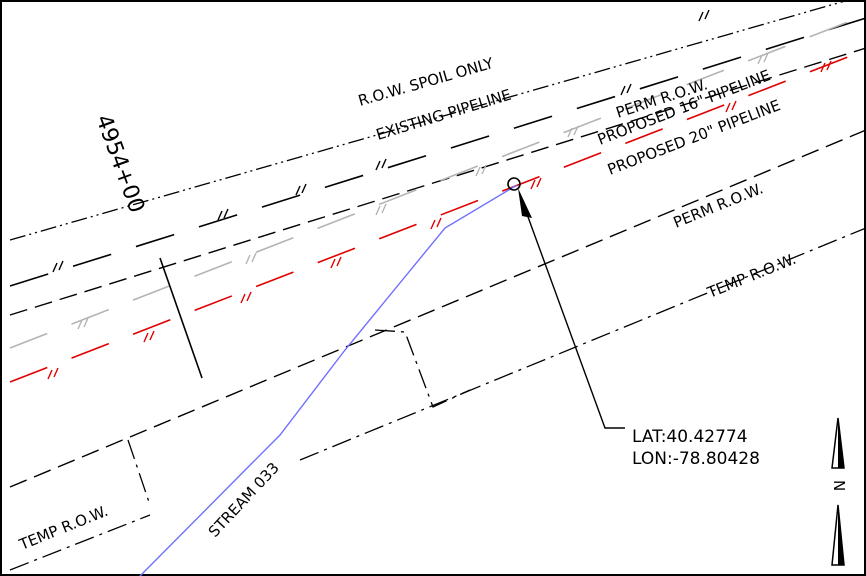  Describe the element at coordinates (751, 276) in the screenshot. I see `label-temp-row-right: TEMP R.O.W.` at that location.